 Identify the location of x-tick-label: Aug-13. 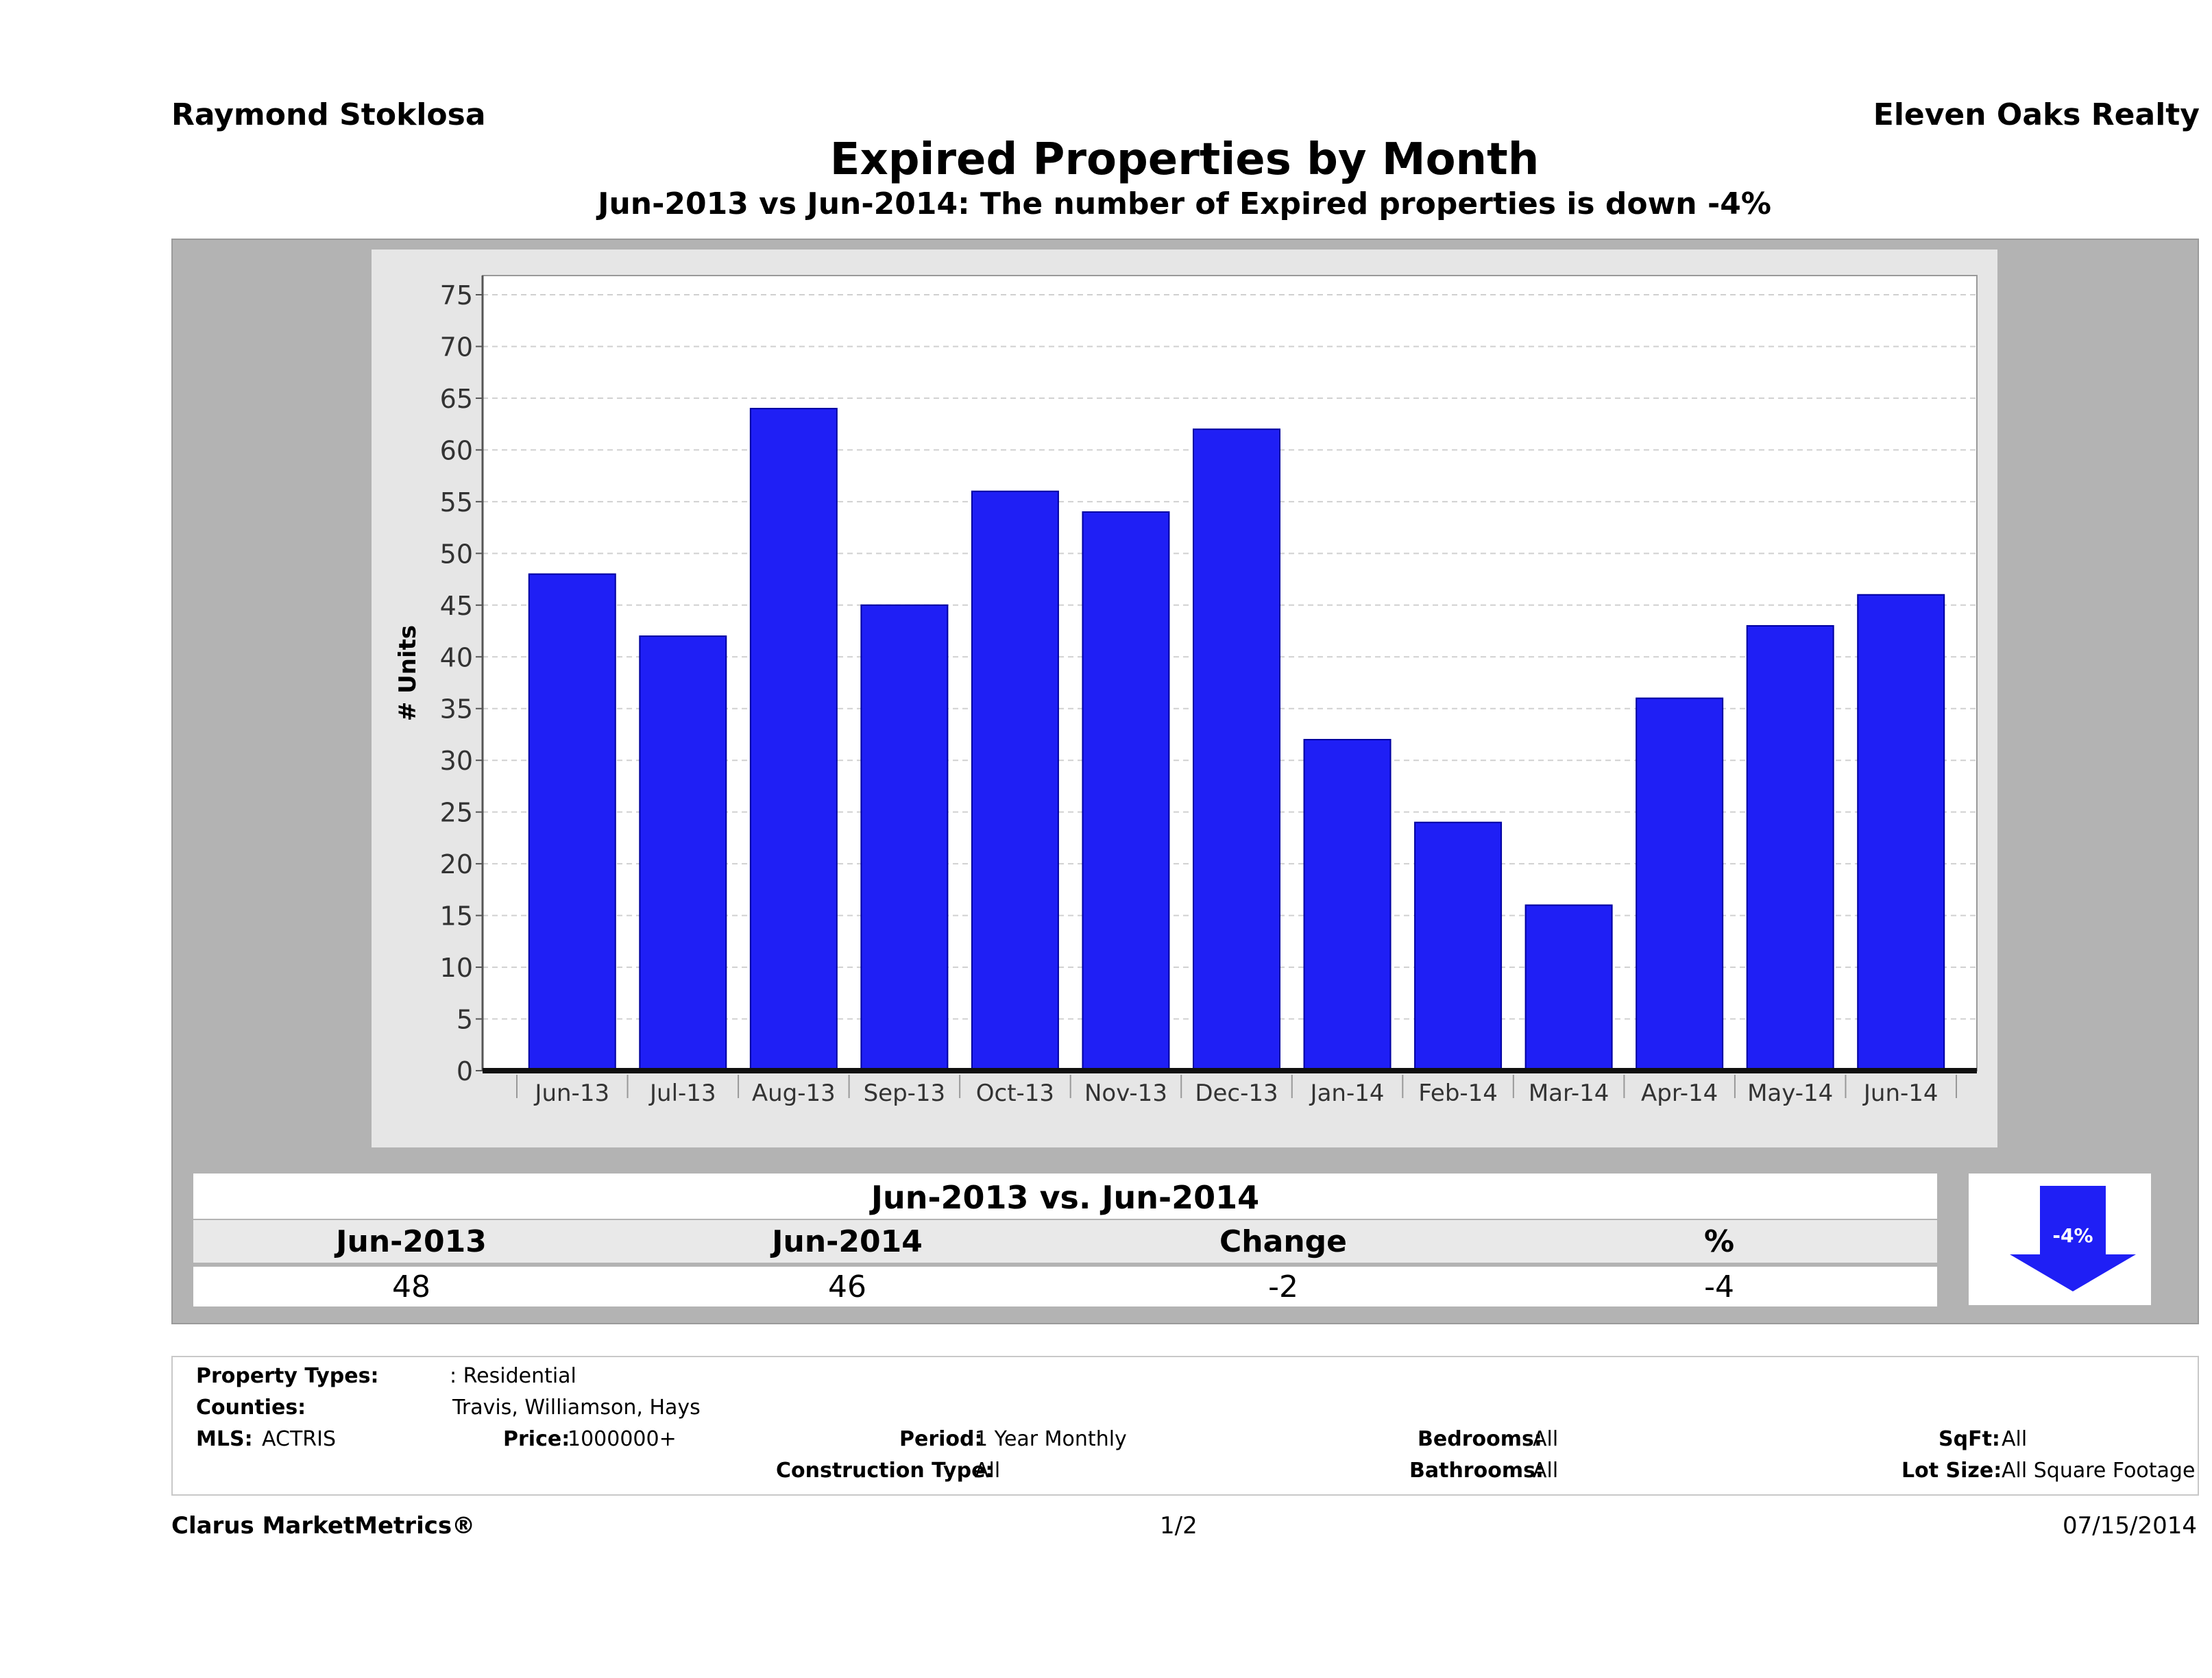
(794, 1093).